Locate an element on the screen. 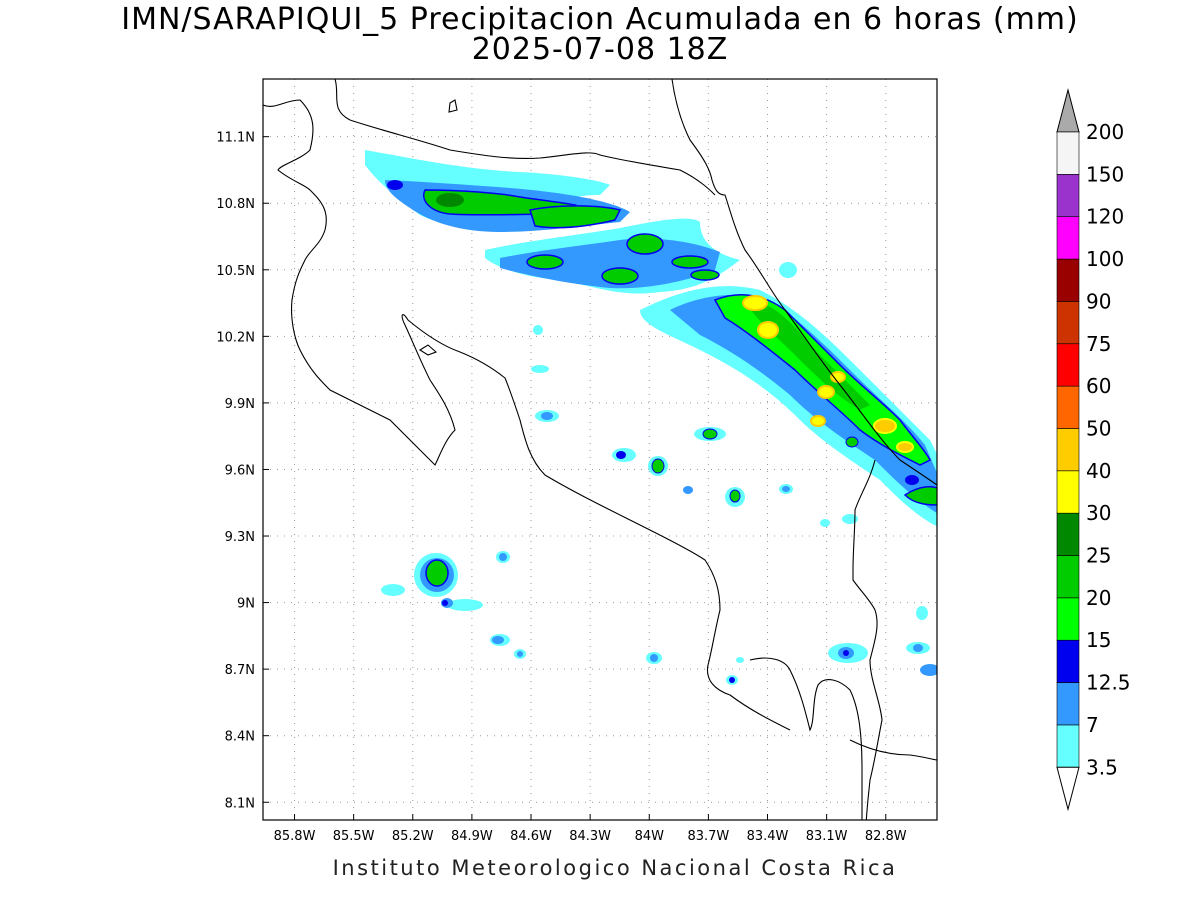 The height and width of the screenshot is (900, 1200). colorbar-level-label: 150 is located at coordinates (1105, 174).